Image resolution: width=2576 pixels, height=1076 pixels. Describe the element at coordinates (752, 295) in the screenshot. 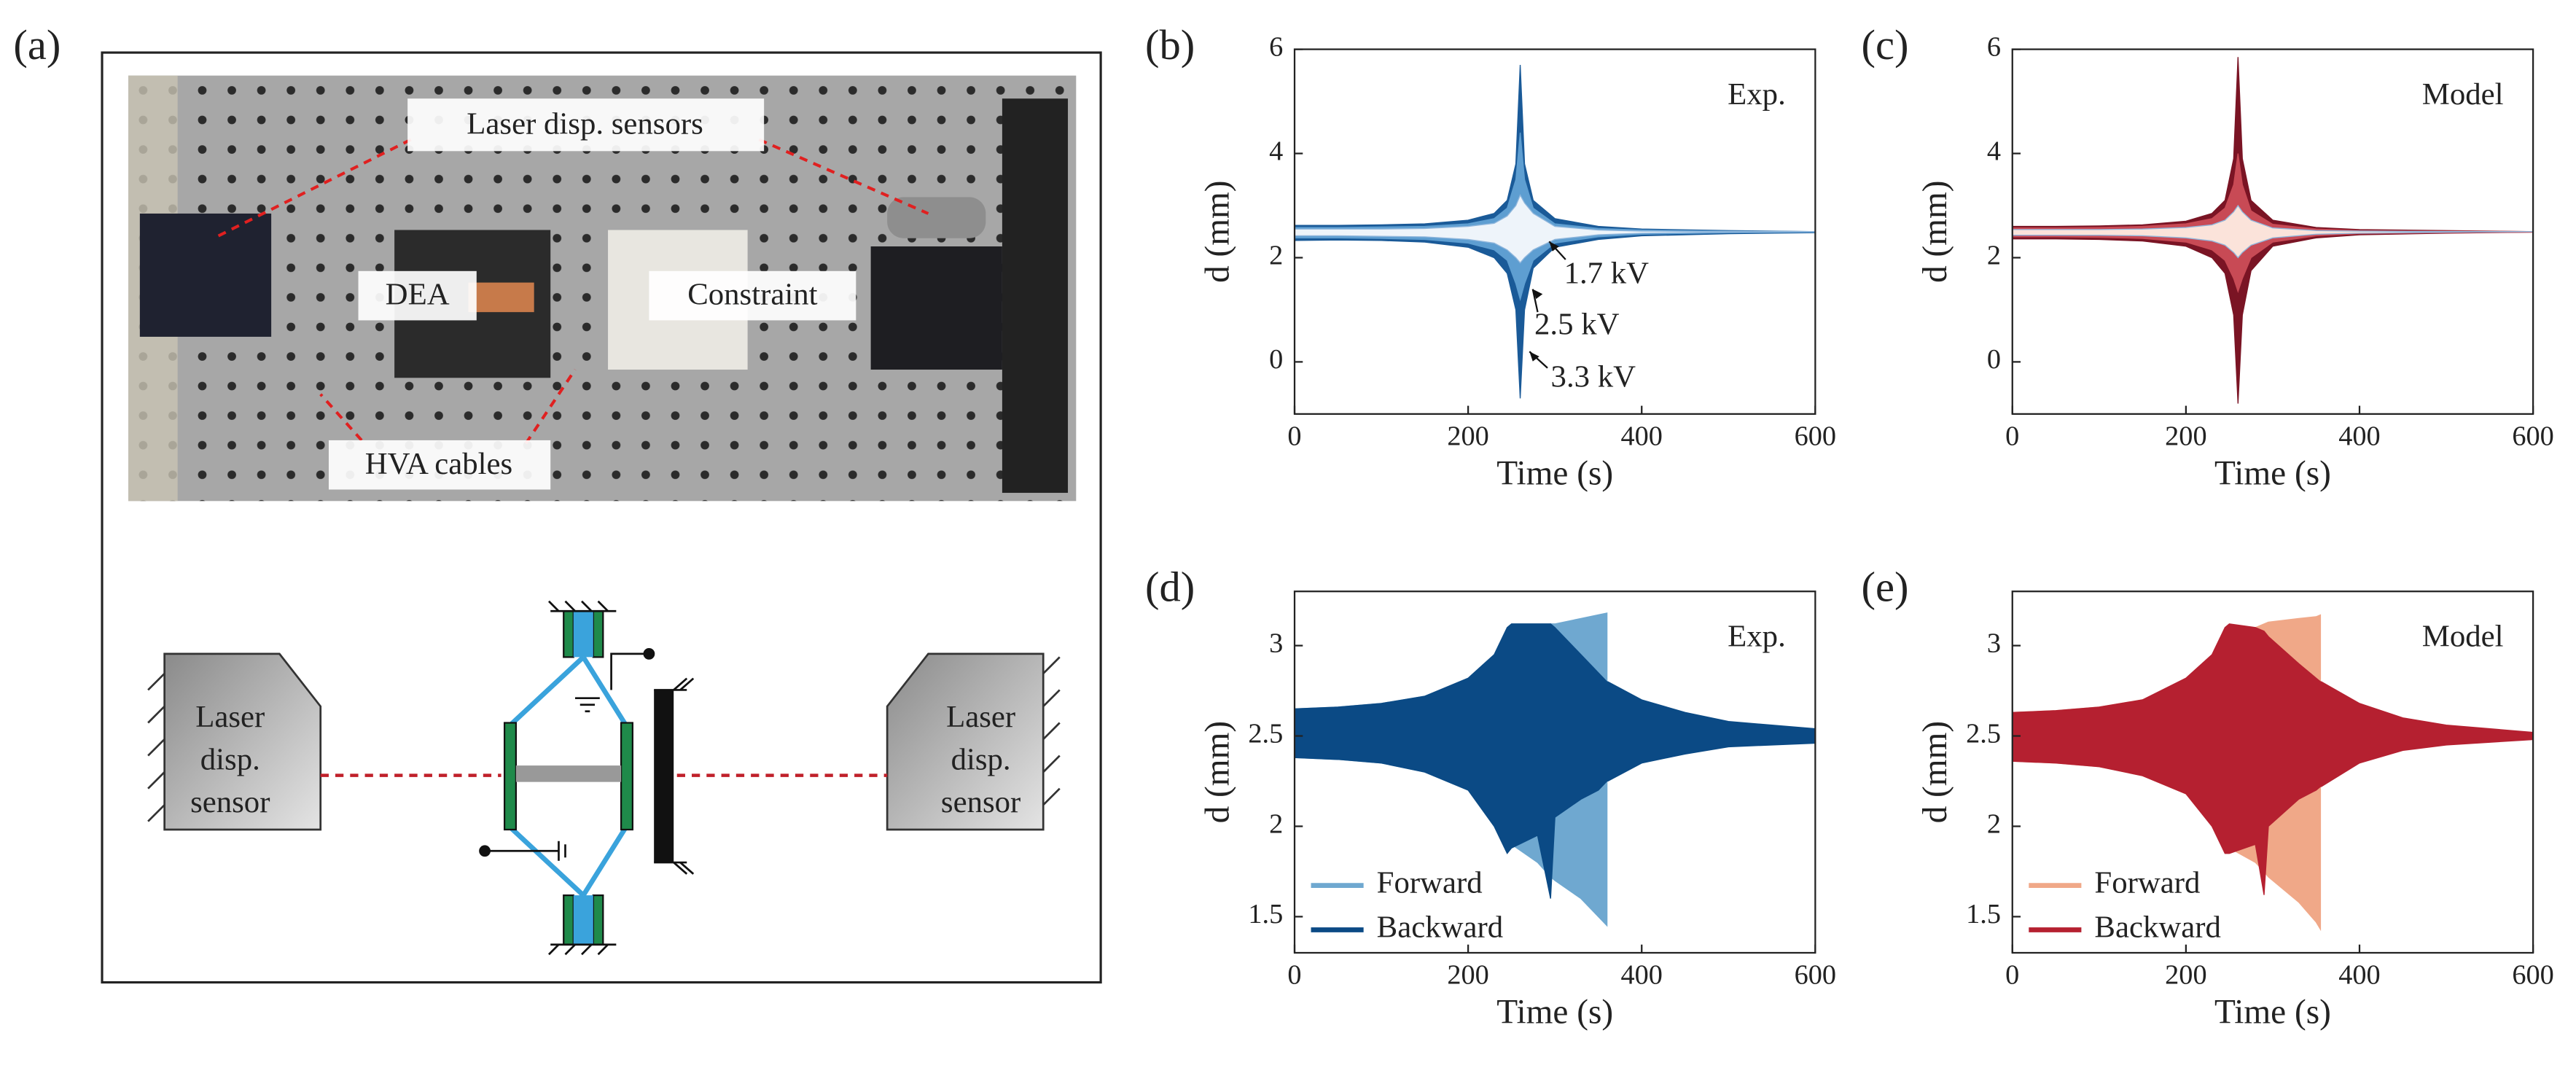

I see `photo-label: Constraint` at that location.